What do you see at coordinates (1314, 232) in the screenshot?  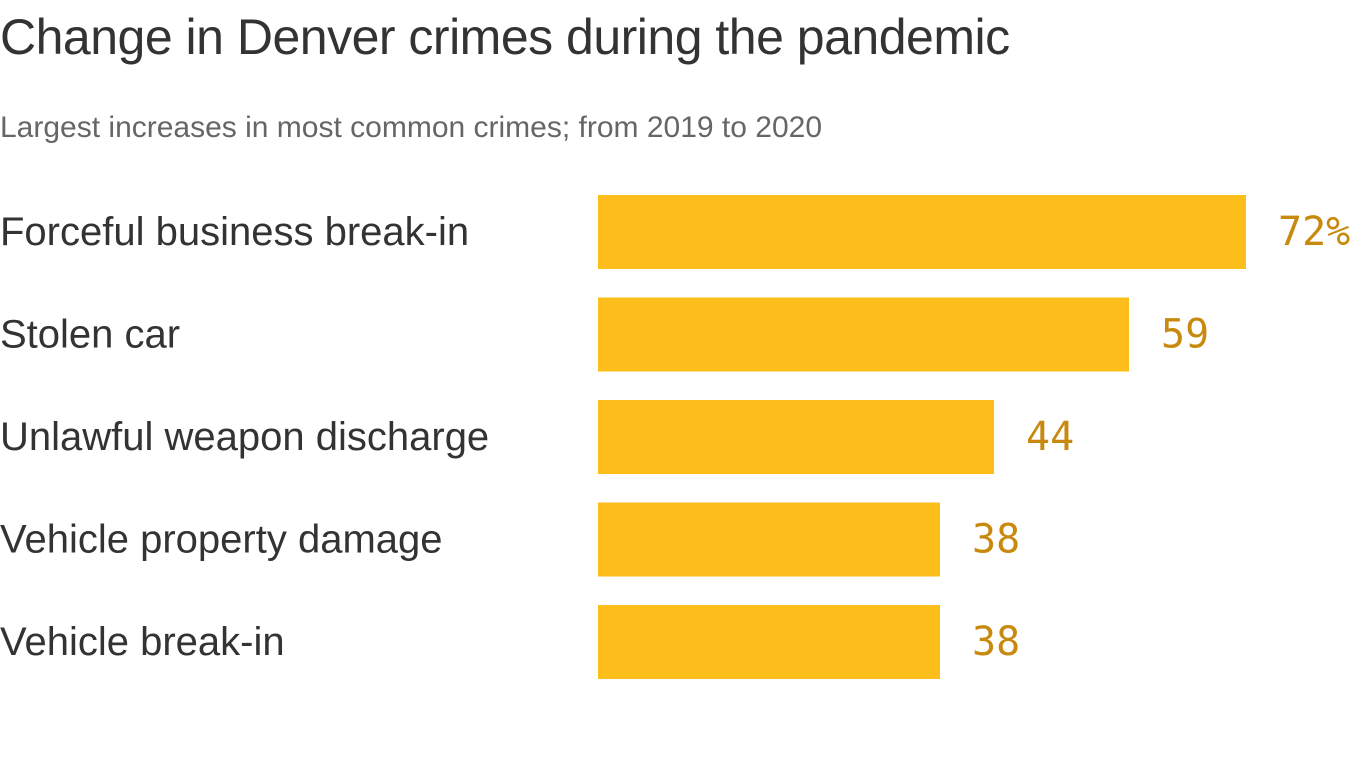 I see `value-label: 72%` at bounding box center [1314, 232].